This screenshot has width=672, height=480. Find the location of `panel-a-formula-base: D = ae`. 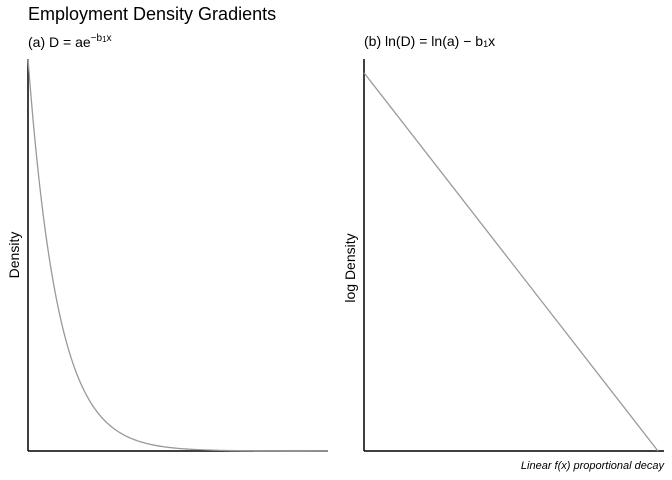

panel-a-formula-base: D = ae is located at coordinates (70, 42).